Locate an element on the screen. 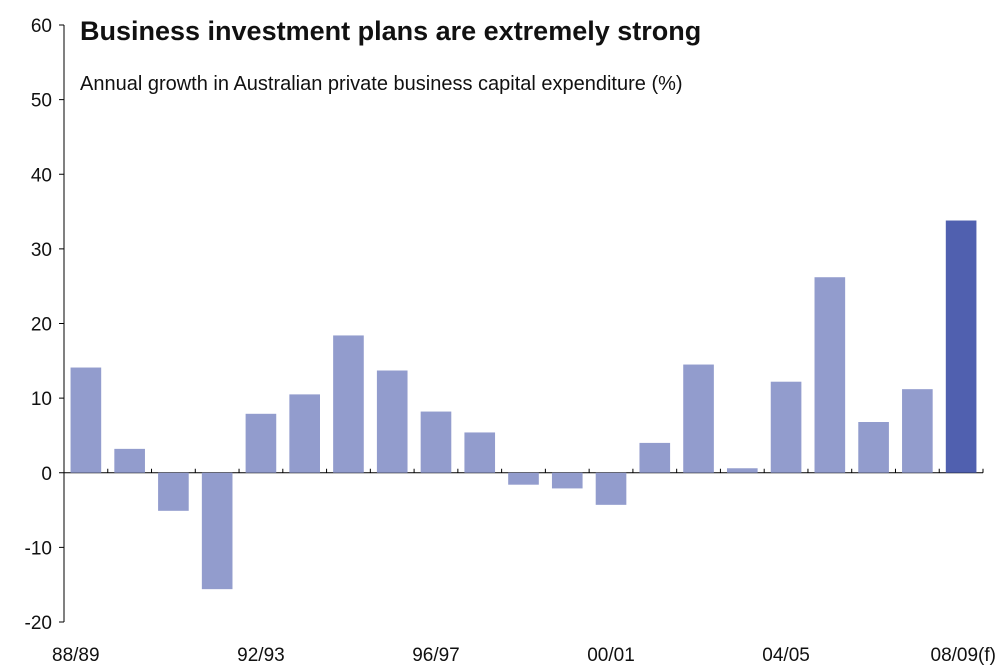 The height and width of the screenshot is (666, 999). x-tick-label: 96/97 is located at coordinates (436, 655).